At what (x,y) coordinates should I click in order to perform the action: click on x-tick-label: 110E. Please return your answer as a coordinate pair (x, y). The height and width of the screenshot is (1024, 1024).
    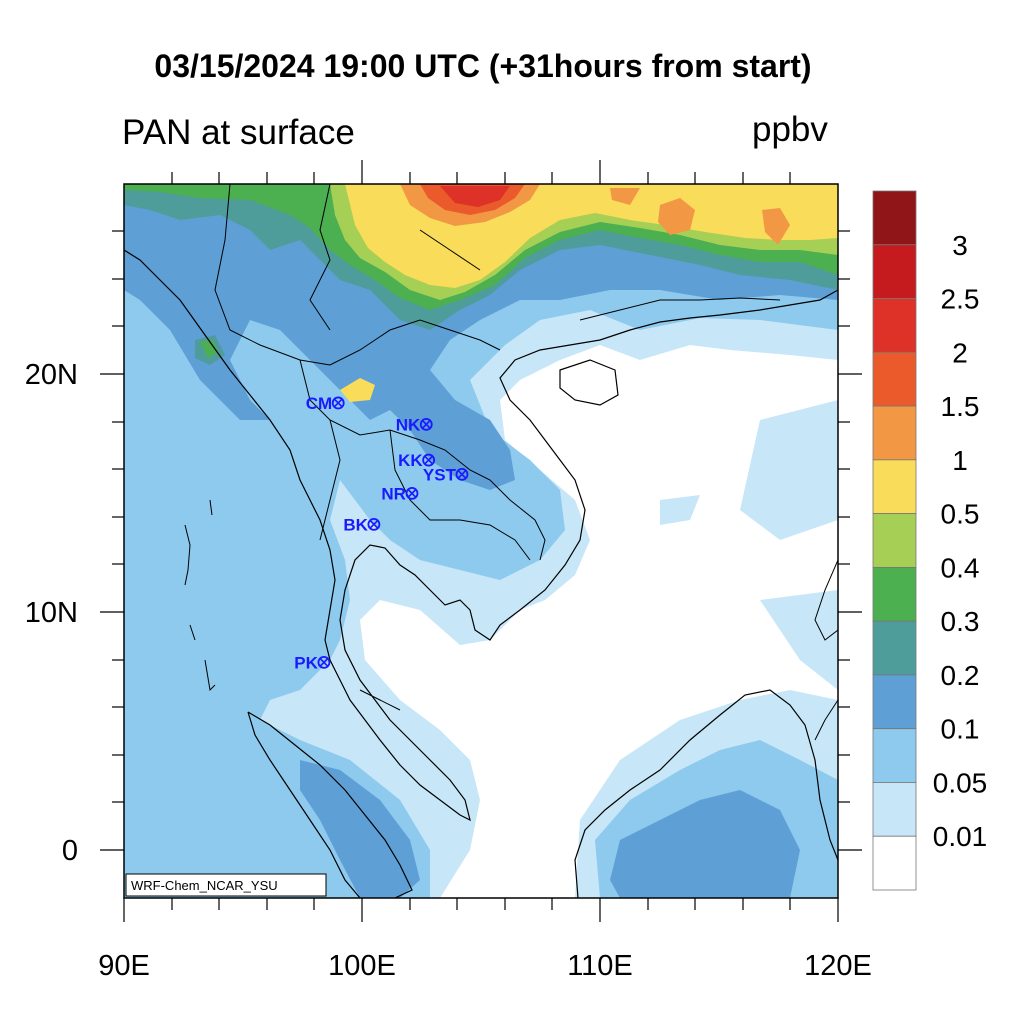
    Looking at the image, I should click on (600, 966).